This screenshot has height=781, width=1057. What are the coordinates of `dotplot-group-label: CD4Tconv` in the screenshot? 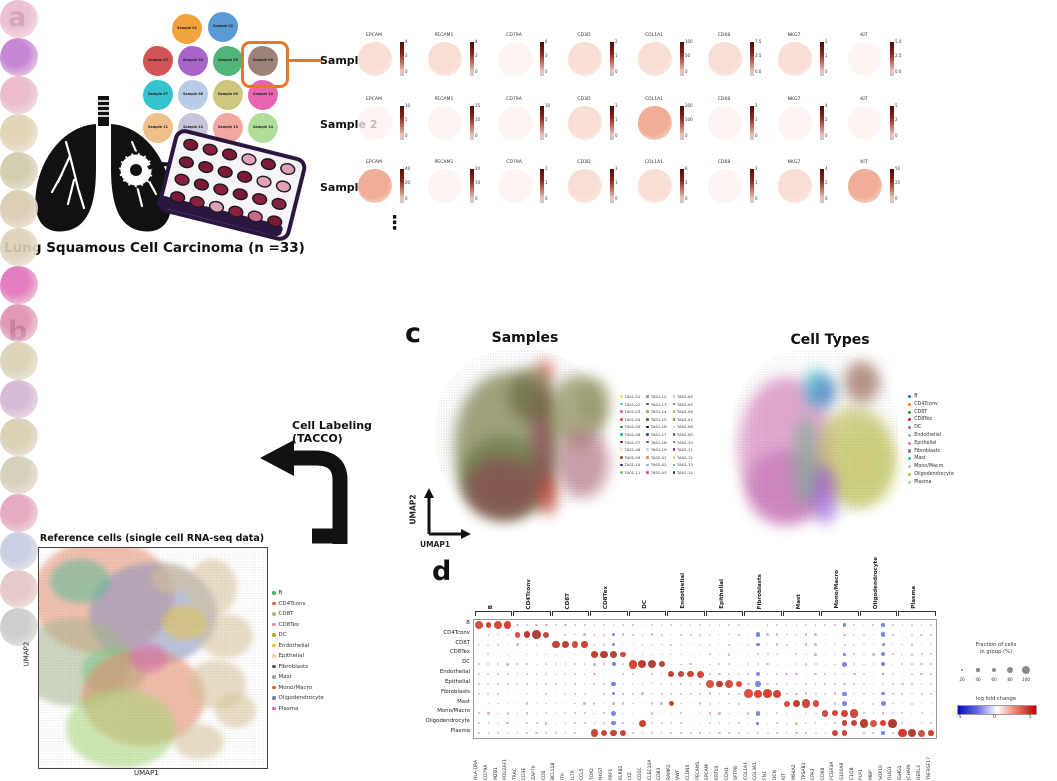 It's located at (529, 594).